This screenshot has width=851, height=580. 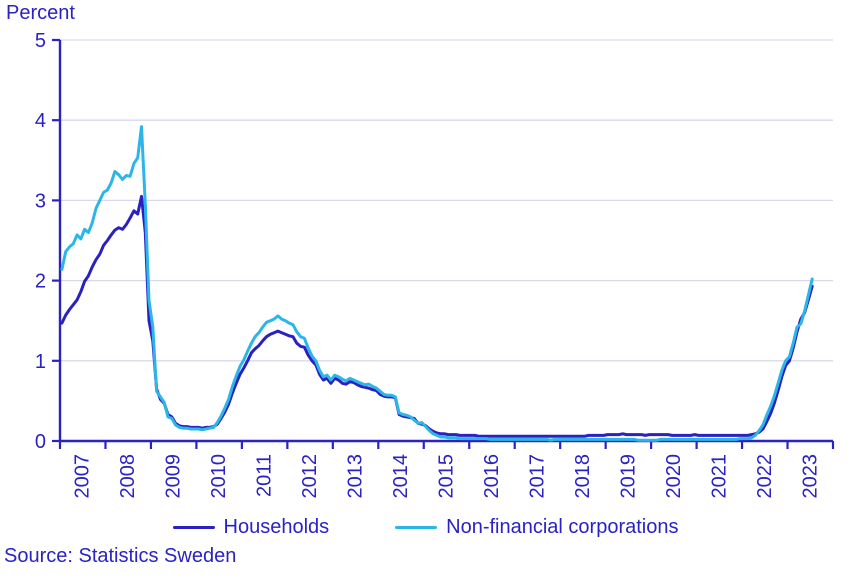 I want to click on svg-text: 1, so click(x=40, y=362).